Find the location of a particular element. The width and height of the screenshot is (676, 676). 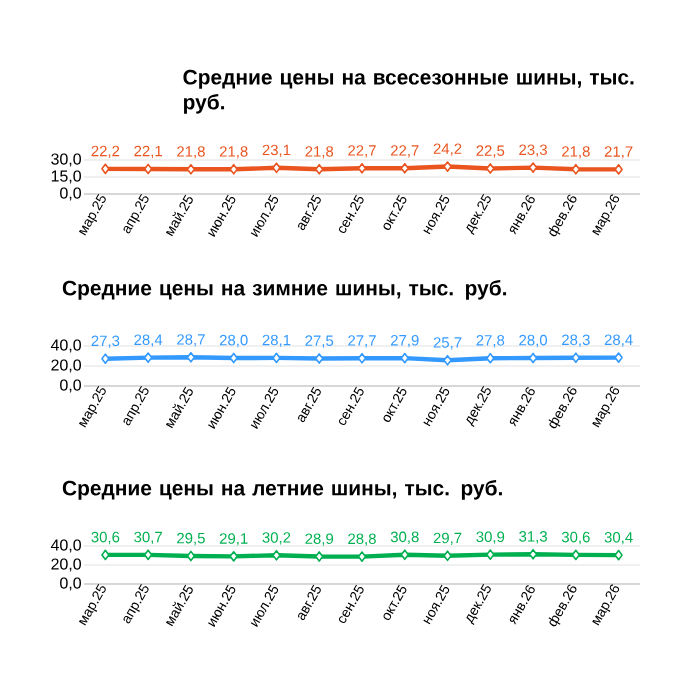

chart-title: Средние цены на всесезонные шины, тыс. руб. is located at coordinates (408, 91).